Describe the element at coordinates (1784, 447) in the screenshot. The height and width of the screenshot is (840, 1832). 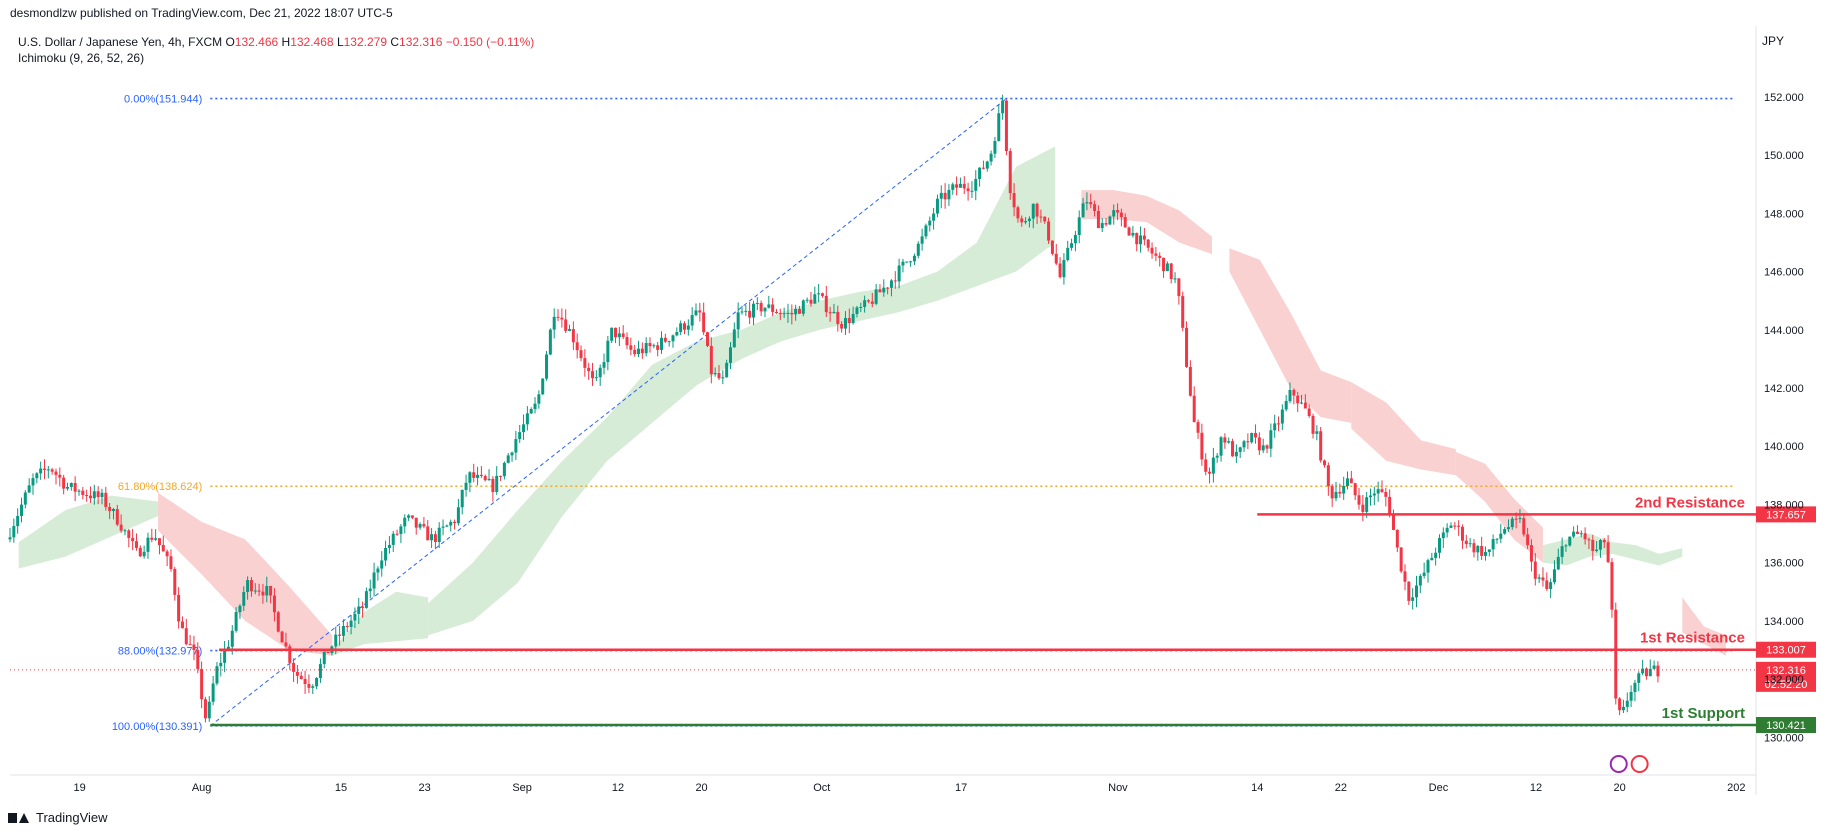
I see `y-tick-label: 140.000` at that location.